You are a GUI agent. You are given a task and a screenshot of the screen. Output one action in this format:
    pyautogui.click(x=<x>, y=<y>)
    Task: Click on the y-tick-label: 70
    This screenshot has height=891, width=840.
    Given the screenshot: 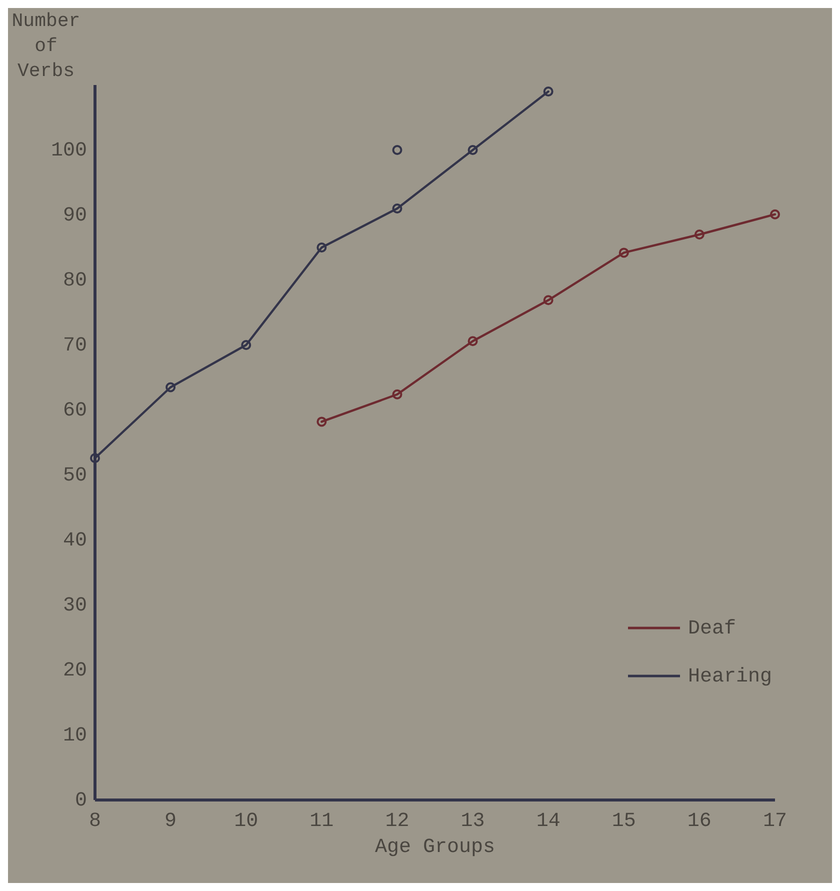 What is the action you would take?
    pyautogui.click(x=74, y=346)
    